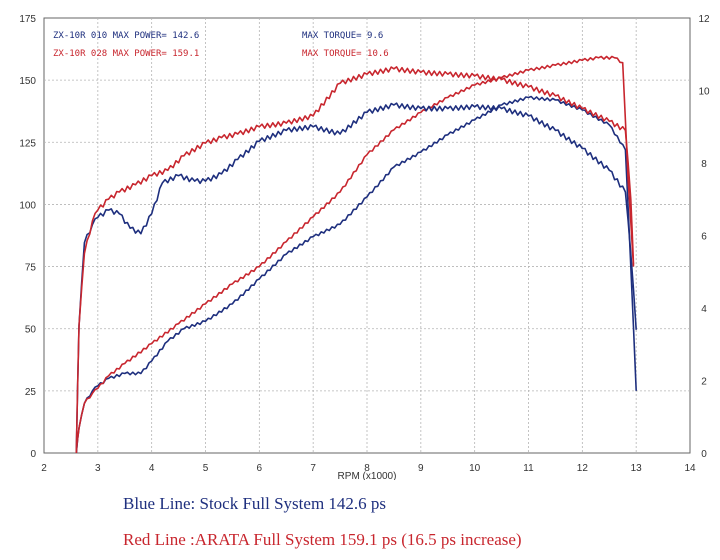 The width and height of the screenshot is (720, 560). What do you see at coordinates (44, 468) in the screenshot?
I see `x-tick-label: 2` at bounding box center [44, 468].